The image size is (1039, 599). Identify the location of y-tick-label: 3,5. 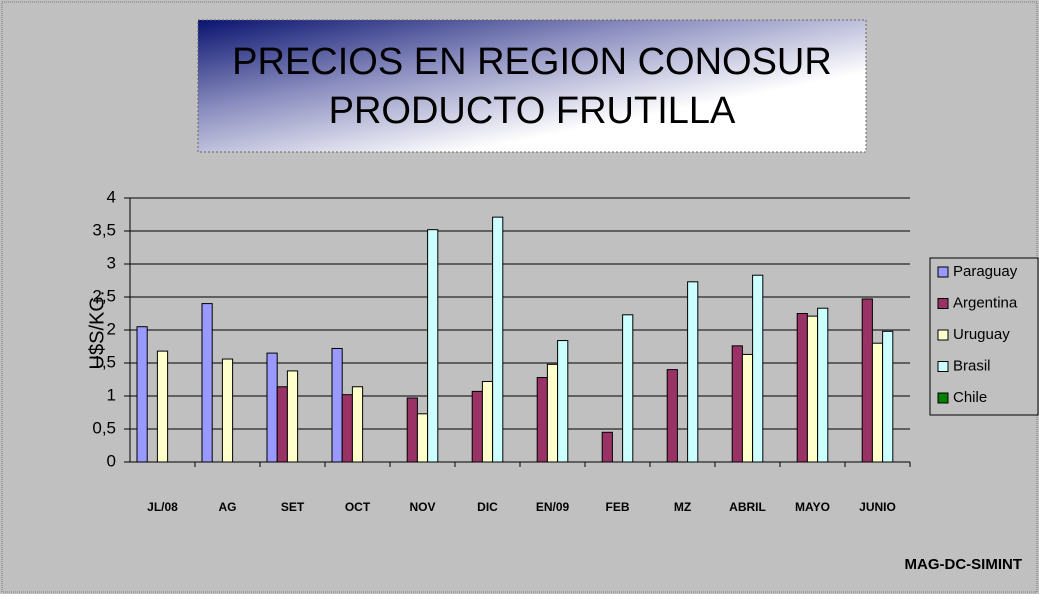
(104, 229).